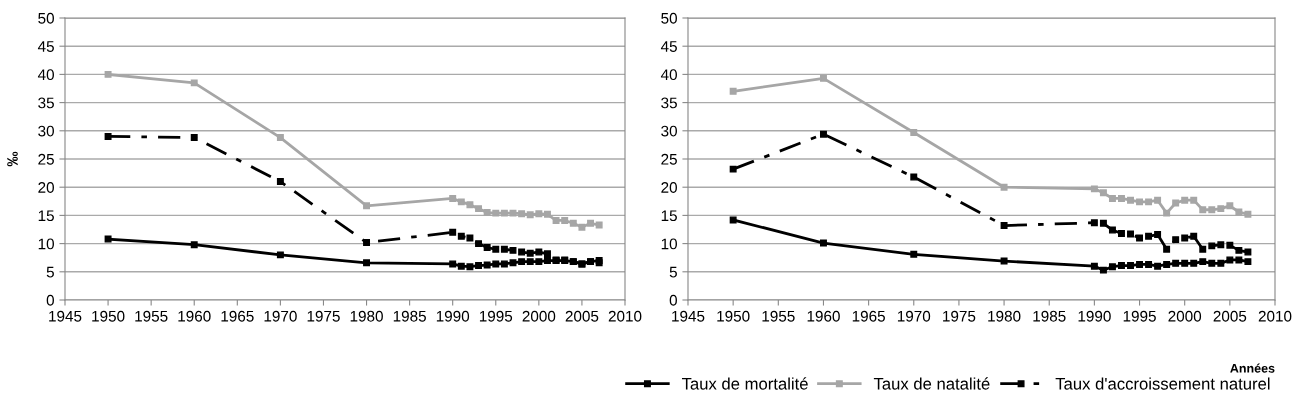 This screenshot has width=1292, height=408. Describe the element at coordinates (12, 159) in the screenshot. I see `y-axis-title: ‰` at that location.